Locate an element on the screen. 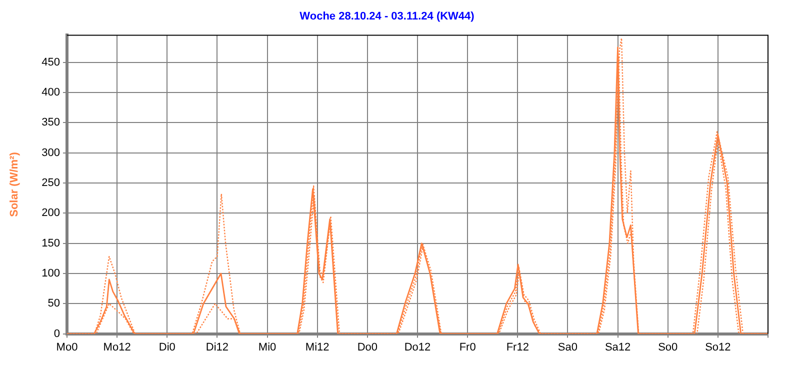 The height and width of the screenshot is (387, 792). x-tick-label: So12 is located at coordinates (718, 347).